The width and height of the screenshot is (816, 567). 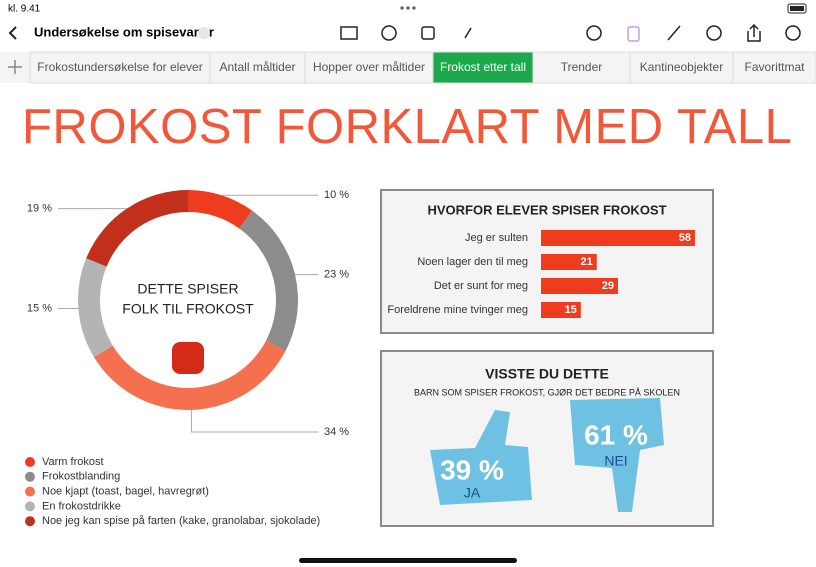 What do you see at coordinates (408, 8) in the screenshot?
I see `status-dots` at bounding box center [408, 8].